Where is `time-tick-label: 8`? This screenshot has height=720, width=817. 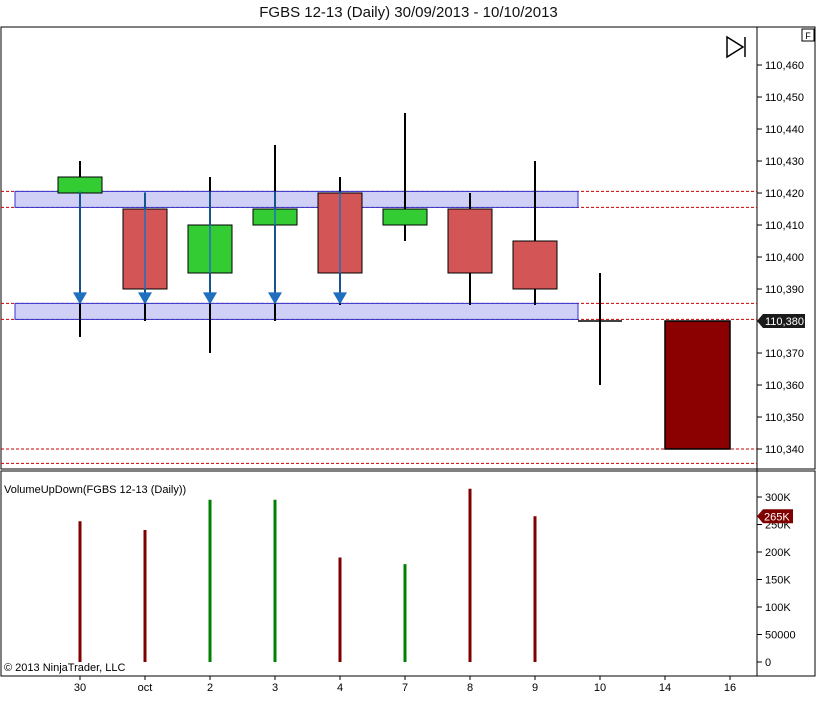 time-tick-label: 8 is located at coordinates (470, 688).